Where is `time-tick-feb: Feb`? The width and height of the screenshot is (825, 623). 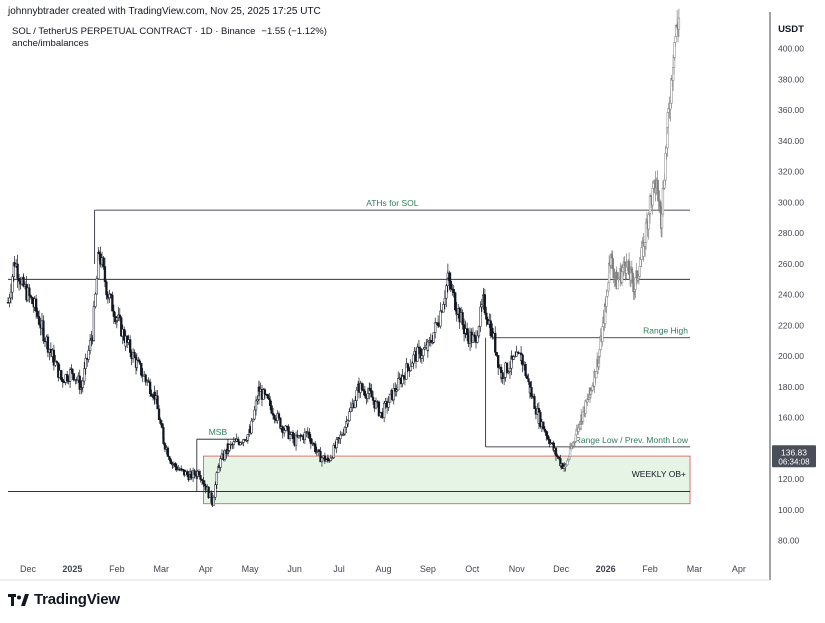
time-tick-feb: Feb is located at coordinates (650, 569).